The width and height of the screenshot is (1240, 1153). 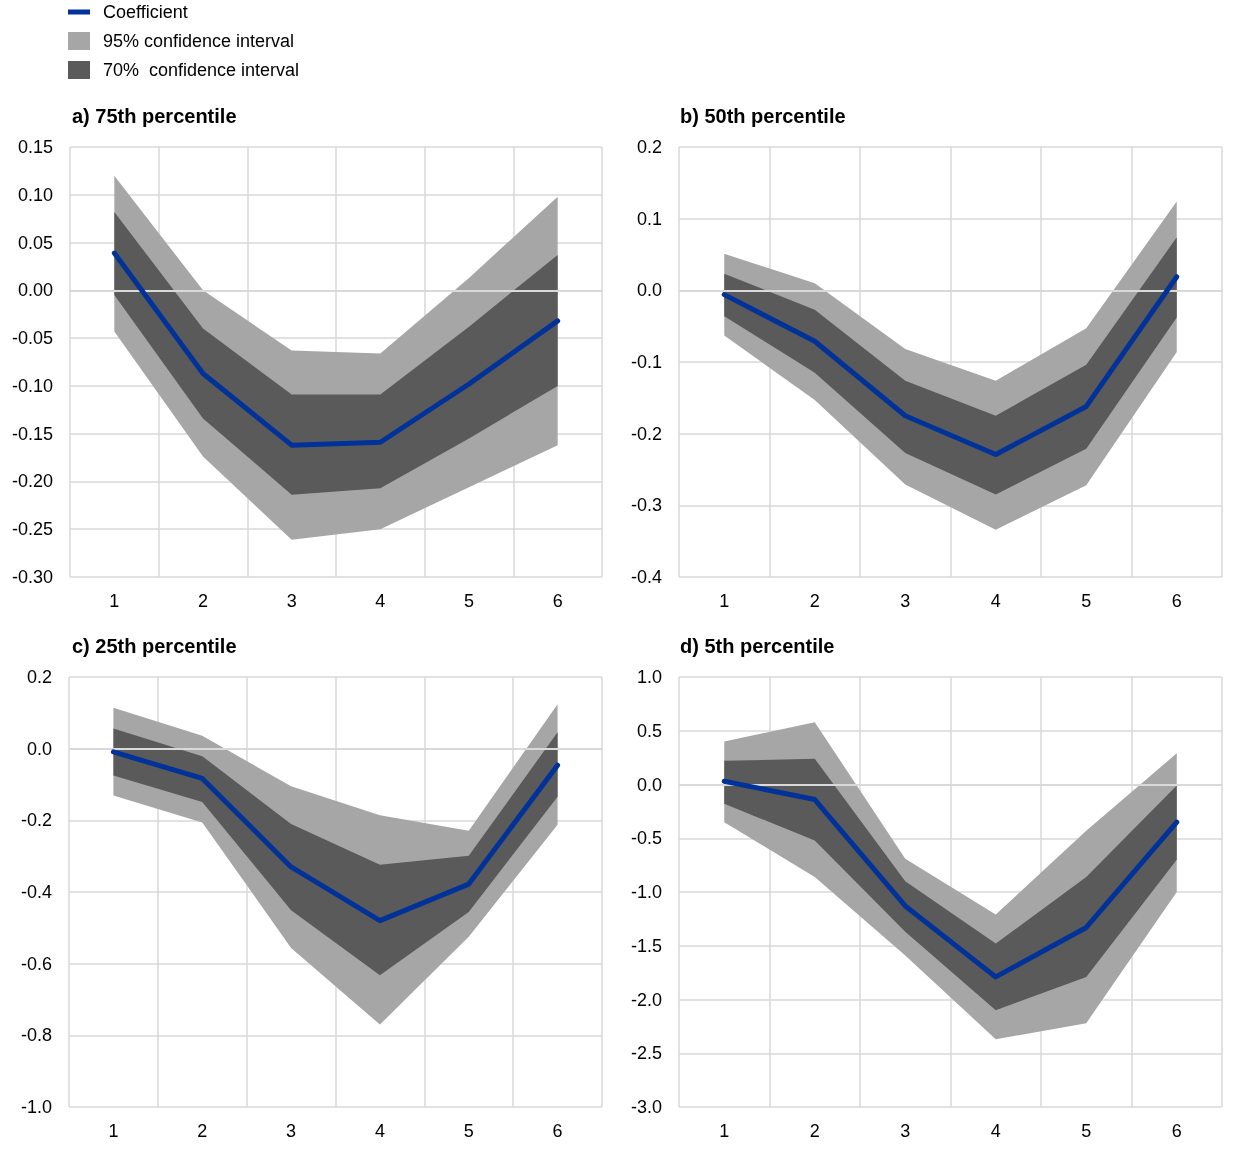 What do you see at coordinates (32, 433) in the screenshot?
I see `y-tick-label: -0.15` at bounding box center [32, 433].